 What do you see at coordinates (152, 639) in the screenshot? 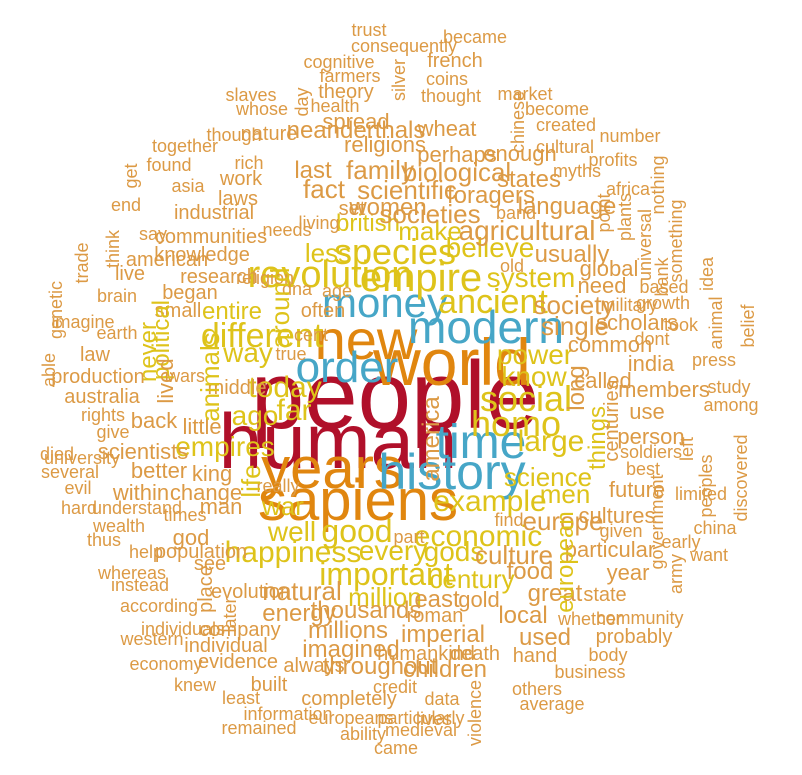
I see `cloud-word: western` at bounding box center [152, 639].